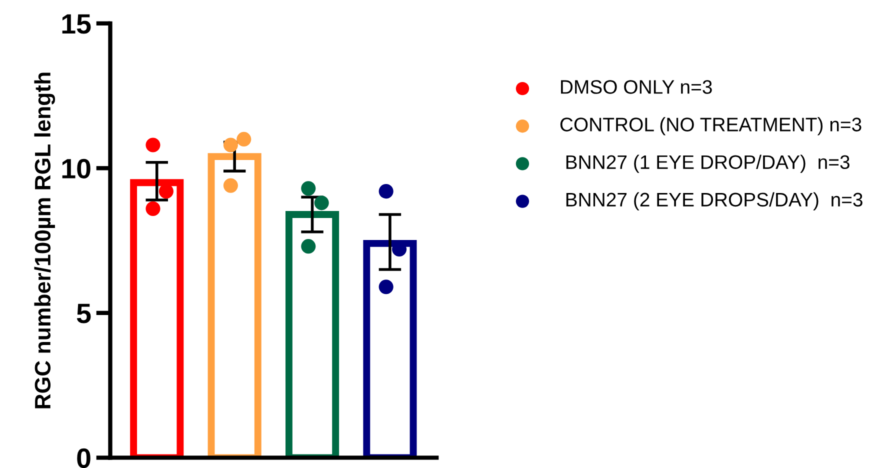  I want to click on legend-label: BNN27 (2 EYE DROPS/DAY) n=3, so click(714, 201).